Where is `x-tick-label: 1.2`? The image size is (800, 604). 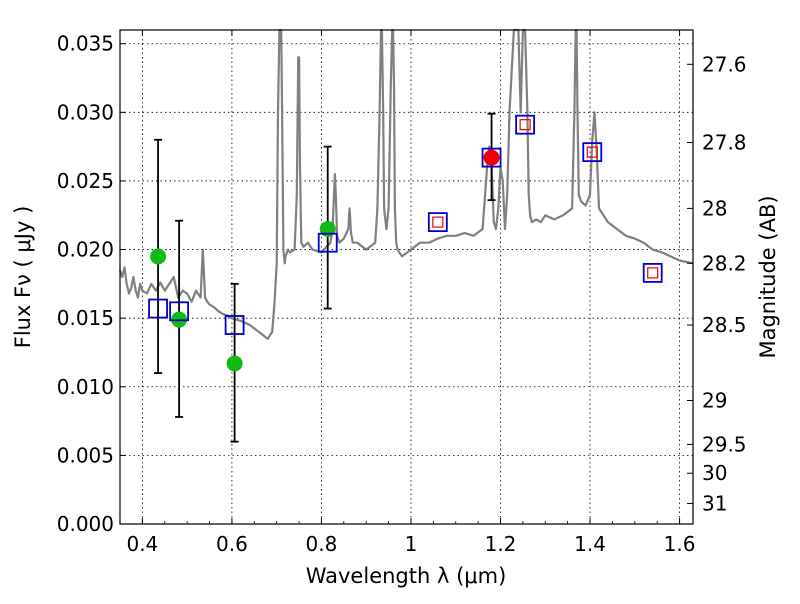
x-tick-label: 1.2 is located at coordinates (501, 544).